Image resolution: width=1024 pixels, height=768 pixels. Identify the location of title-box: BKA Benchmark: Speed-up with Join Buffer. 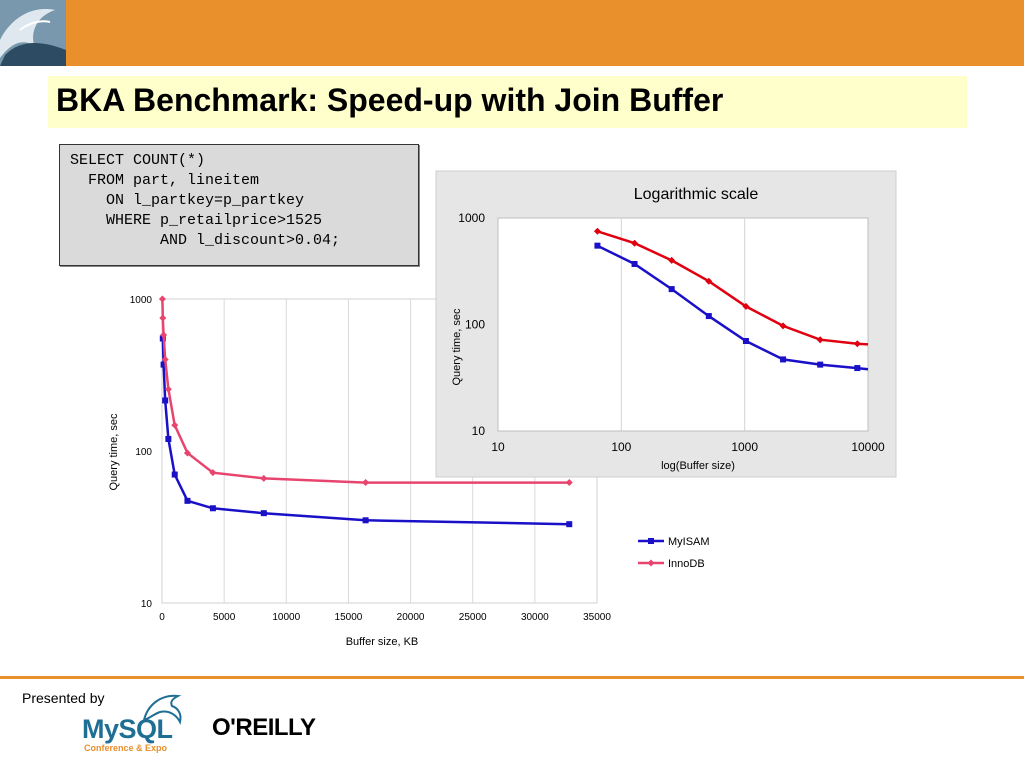
(507, 102).